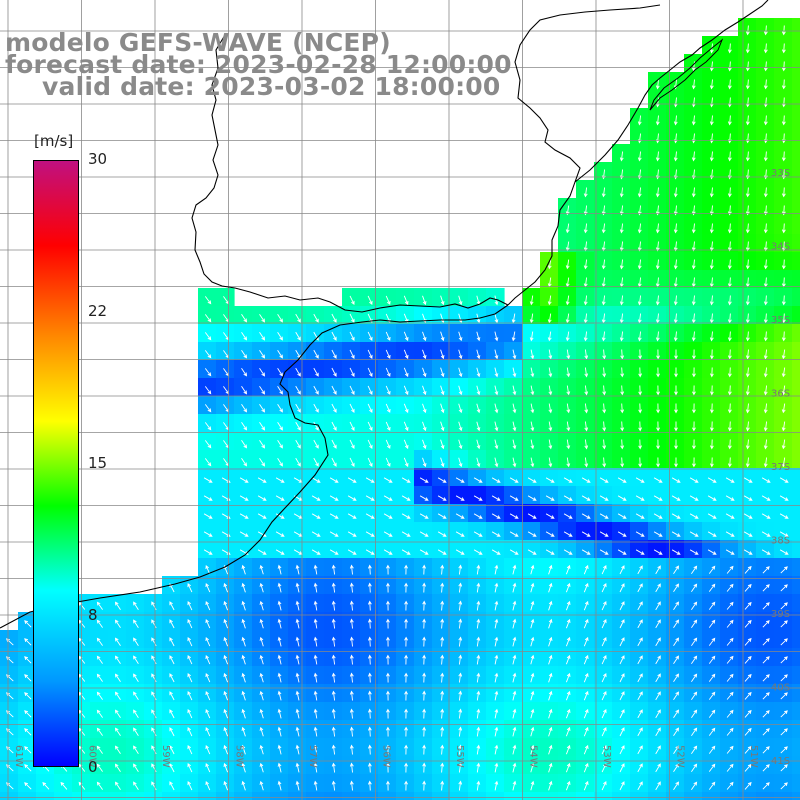  Describe the element at coordinates (98, 159) in the screenshot. I see `colorbar-tick-label: 30` at that location.